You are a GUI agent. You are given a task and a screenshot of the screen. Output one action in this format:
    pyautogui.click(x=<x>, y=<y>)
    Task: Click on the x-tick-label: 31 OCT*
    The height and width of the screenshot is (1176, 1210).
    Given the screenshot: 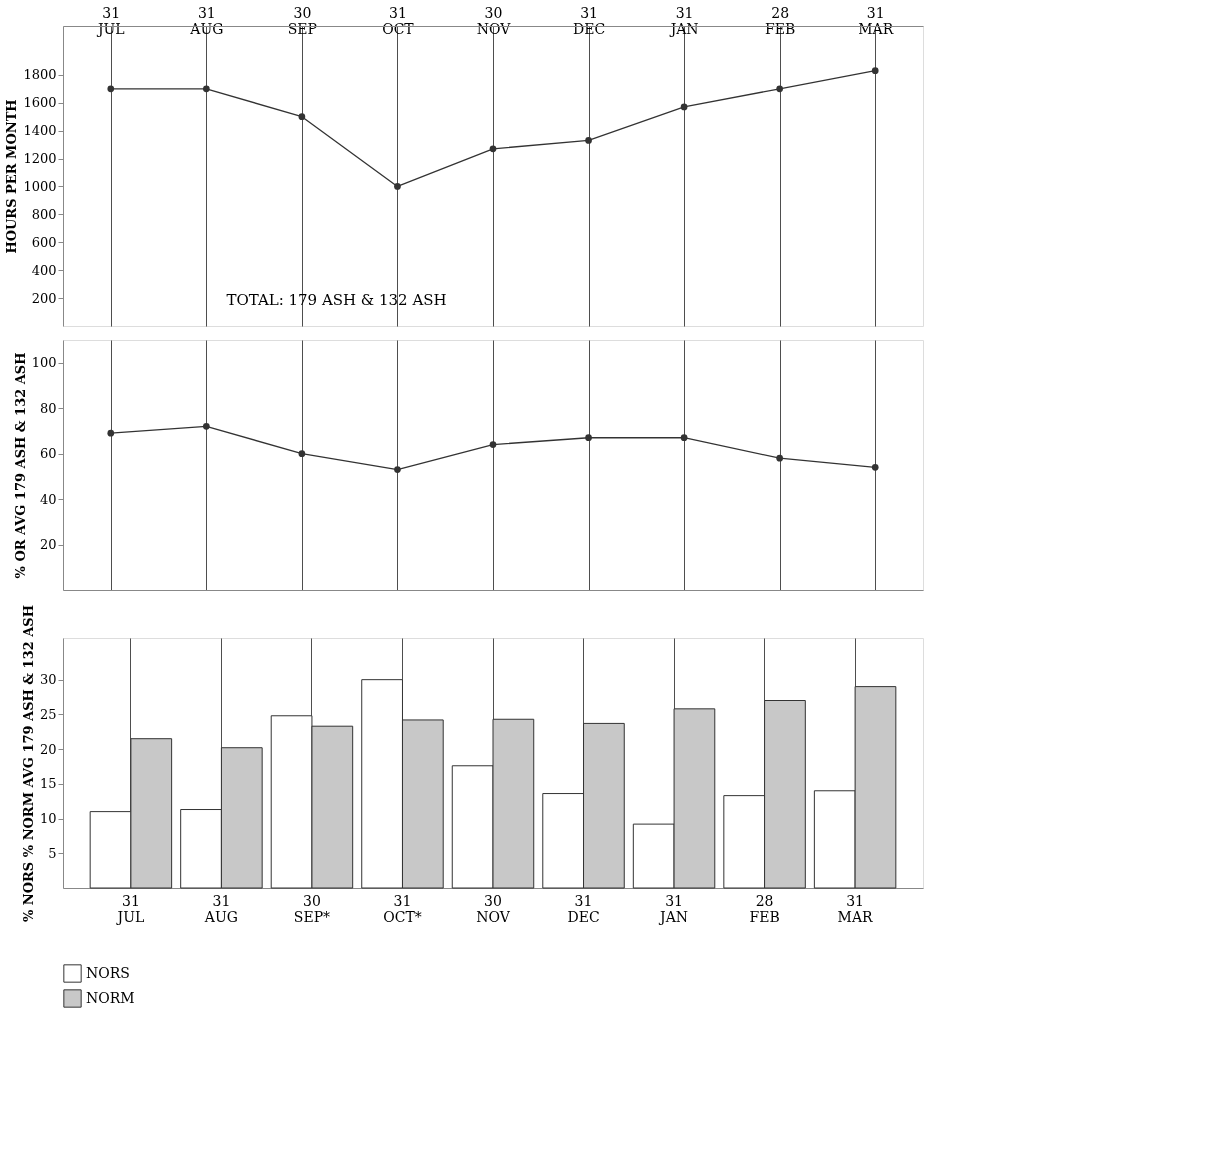 What is the action you would take?
    pyautogui.click(x=402, y=908)
    